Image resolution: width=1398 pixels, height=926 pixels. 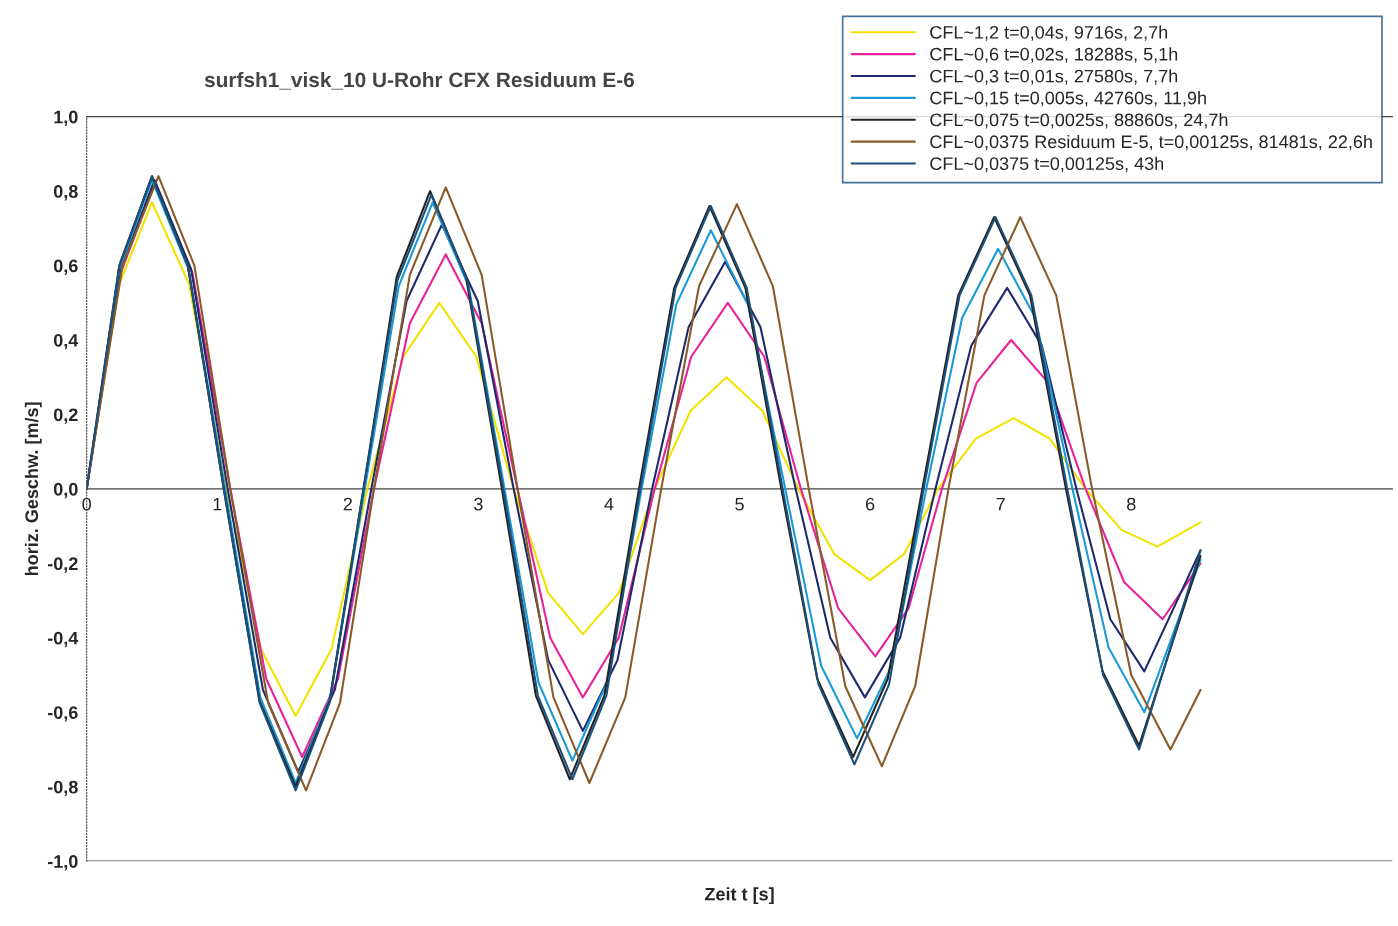 I want to click on y-tick-label: -0,8, so click(x=62, y=788).